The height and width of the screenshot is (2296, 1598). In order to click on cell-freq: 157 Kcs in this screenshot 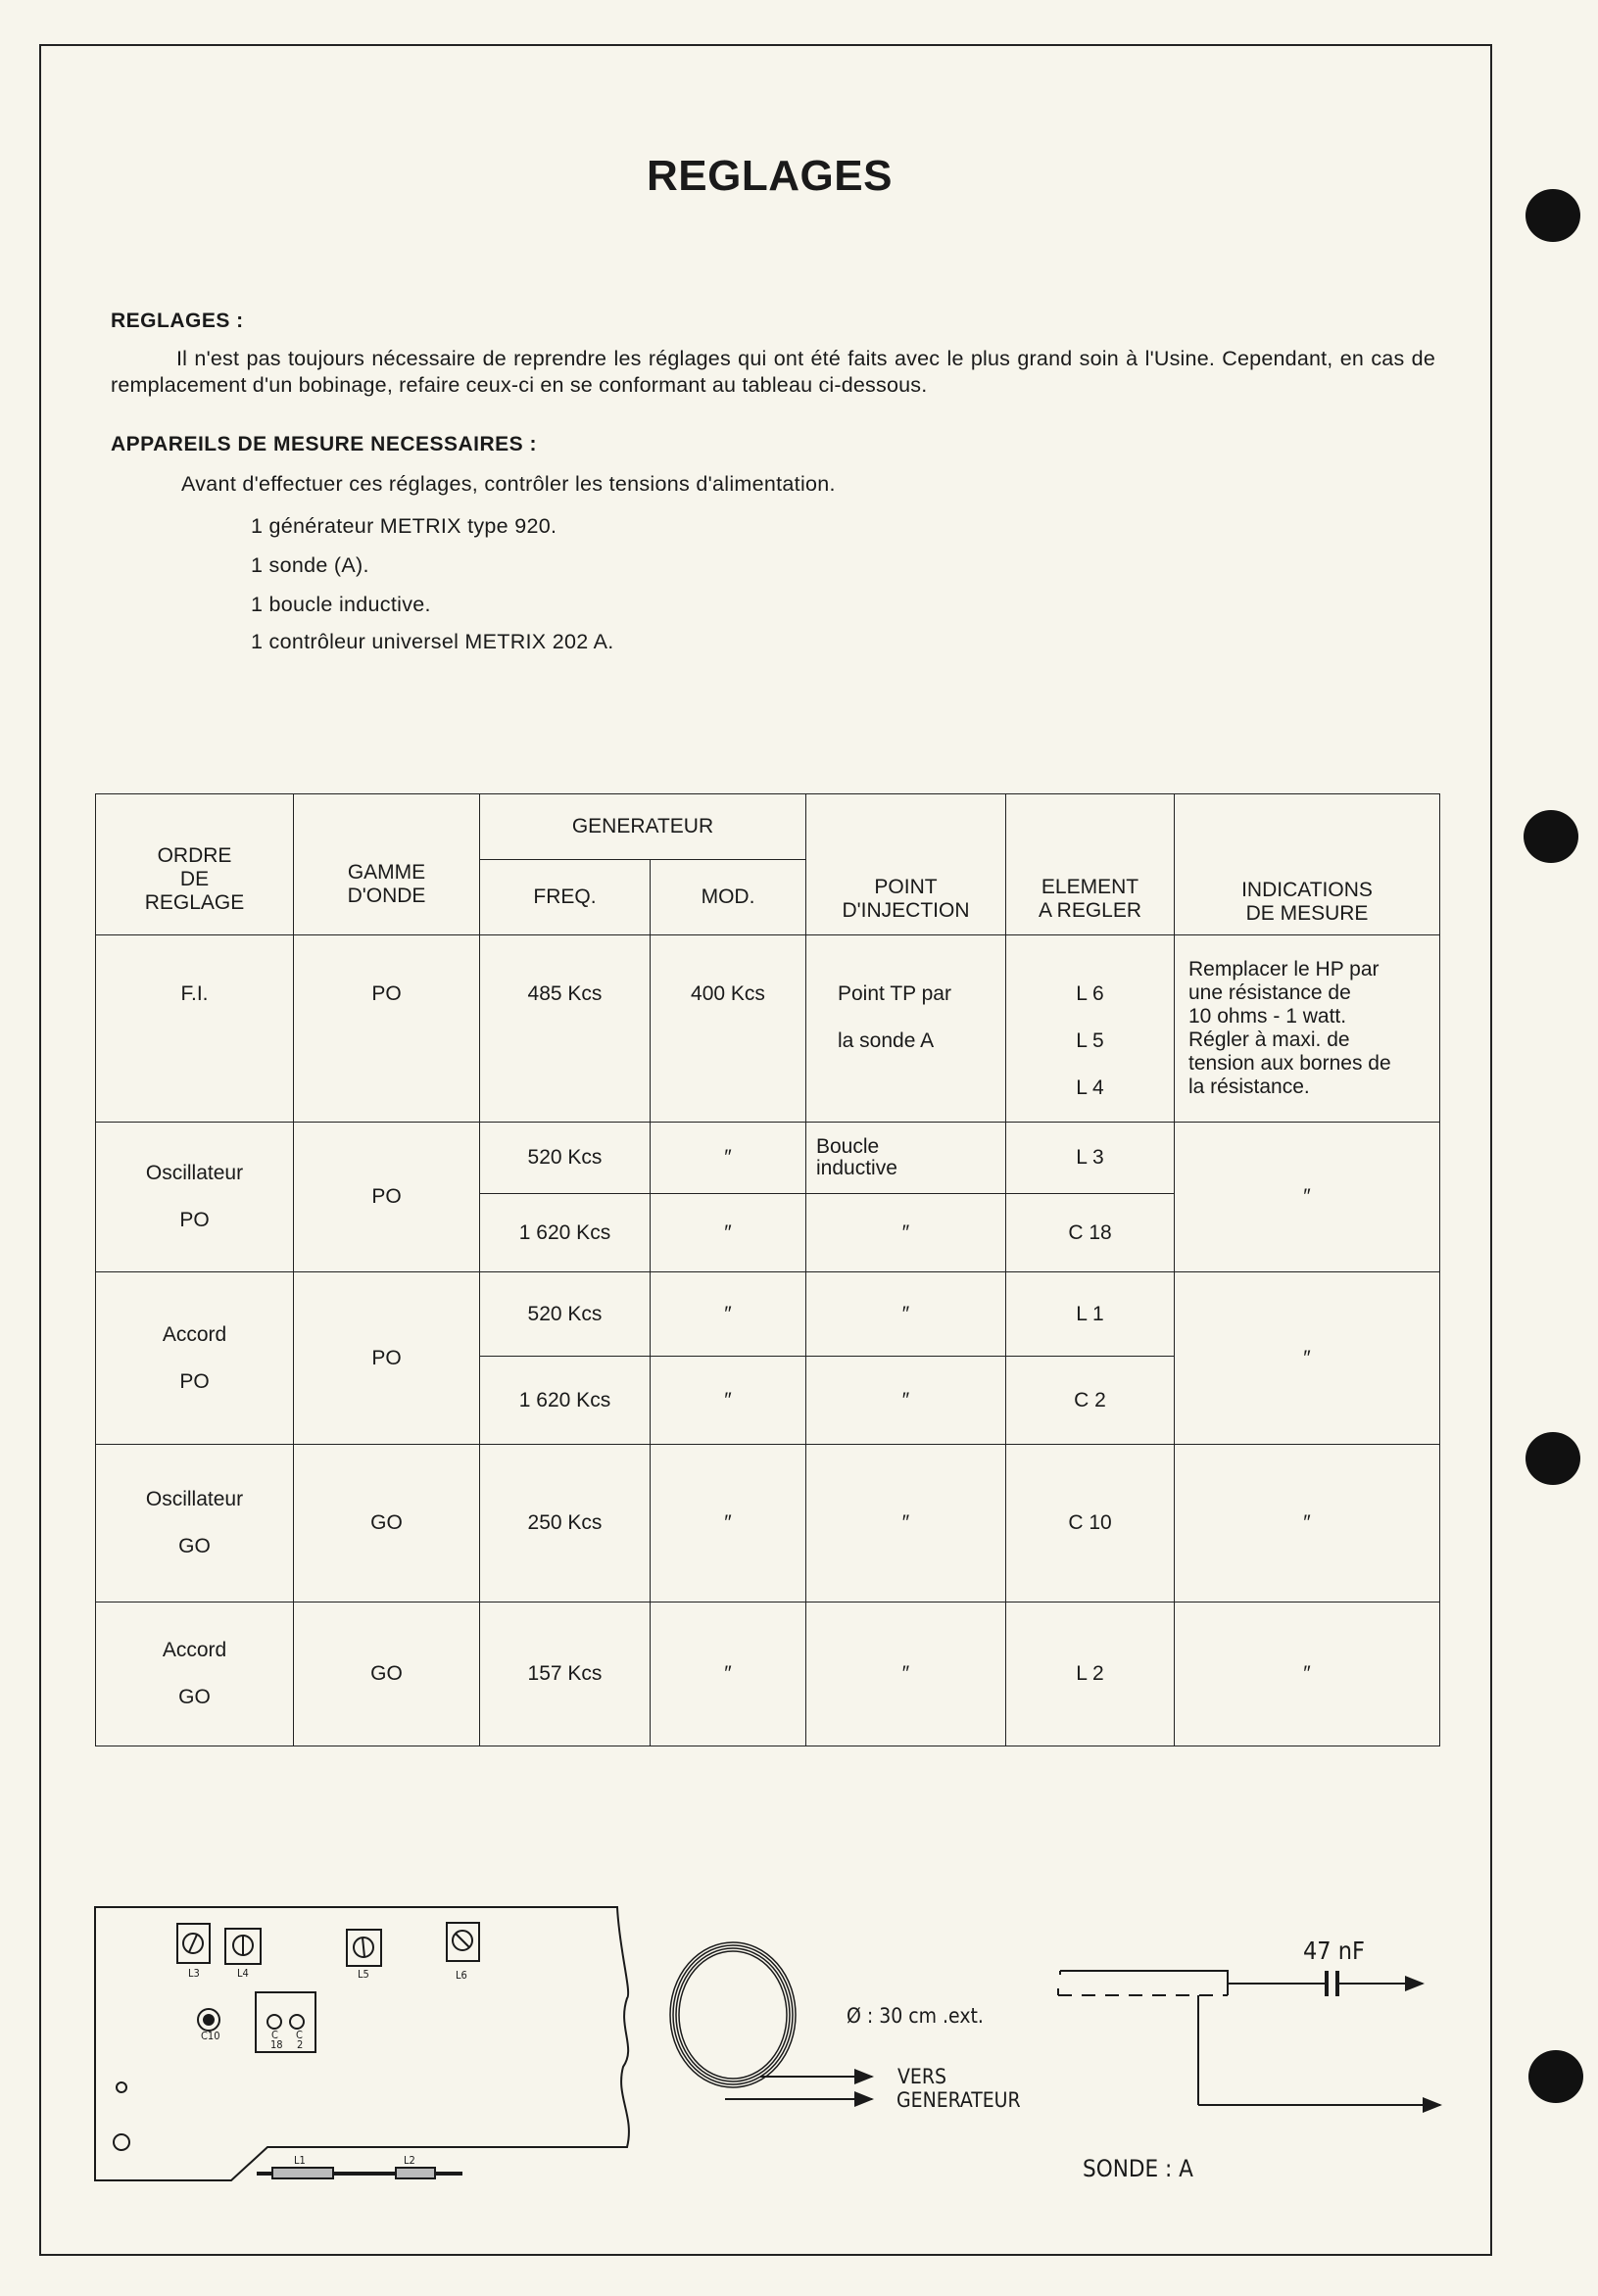, I will do `click(565, 1674)`.